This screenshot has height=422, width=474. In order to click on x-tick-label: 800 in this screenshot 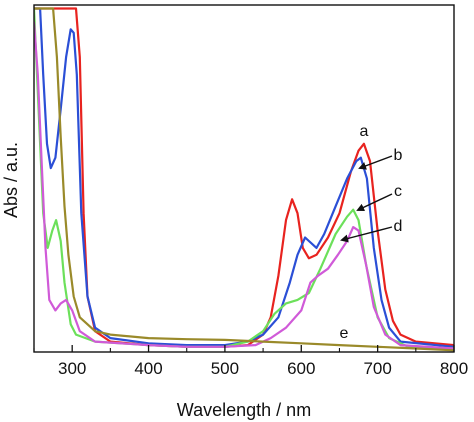, I will do `click(454, 368)`.